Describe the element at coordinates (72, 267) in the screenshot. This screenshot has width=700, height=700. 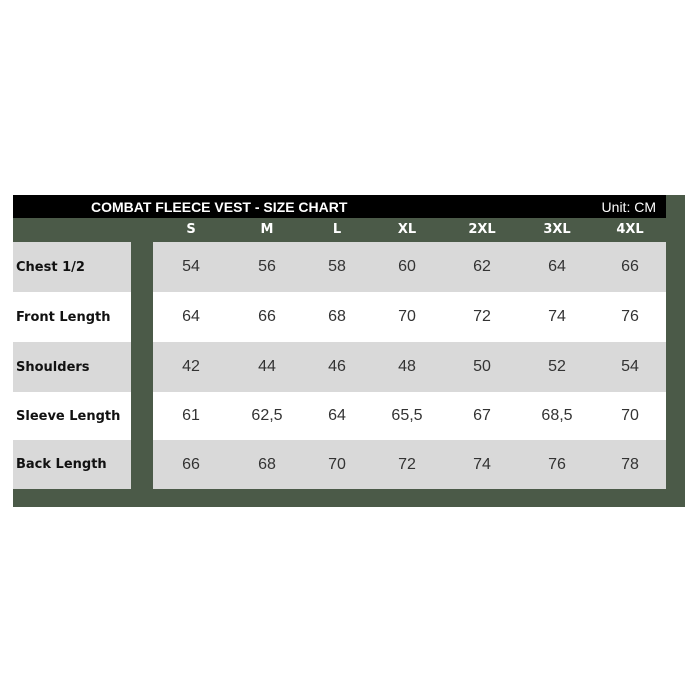
I see `row-label: Chest 1/2` at that location.